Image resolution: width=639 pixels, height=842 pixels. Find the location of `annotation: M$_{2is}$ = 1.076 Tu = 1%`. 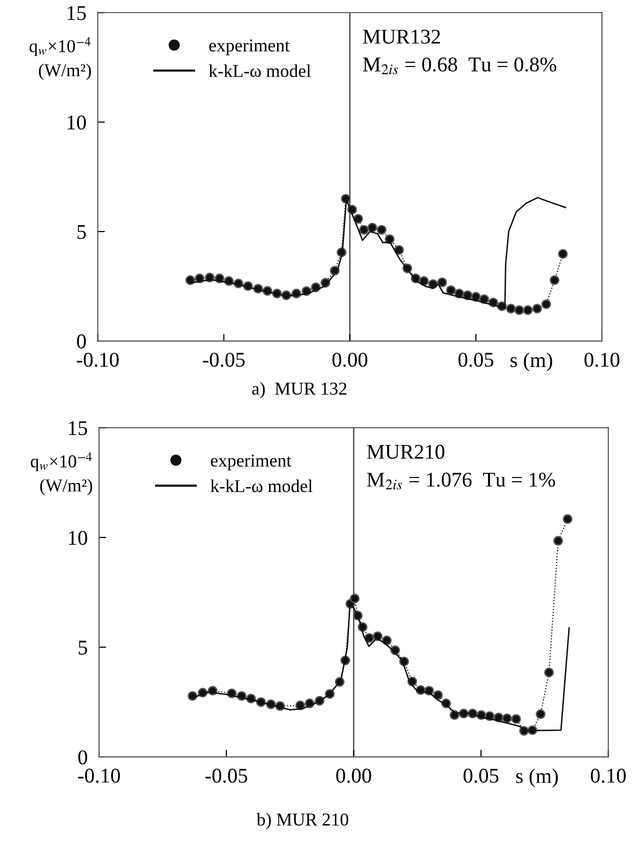

annotation: M$_{2is}$ = 1.076 Tu = 1% is located at coordinates (461, 481).